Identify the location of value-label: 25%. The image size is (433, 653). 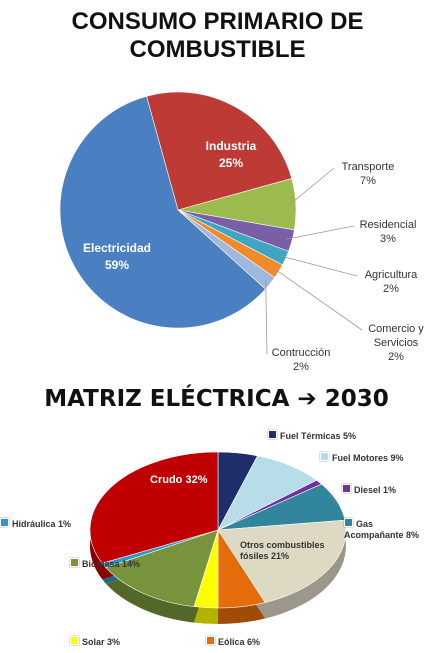
(231, 163).